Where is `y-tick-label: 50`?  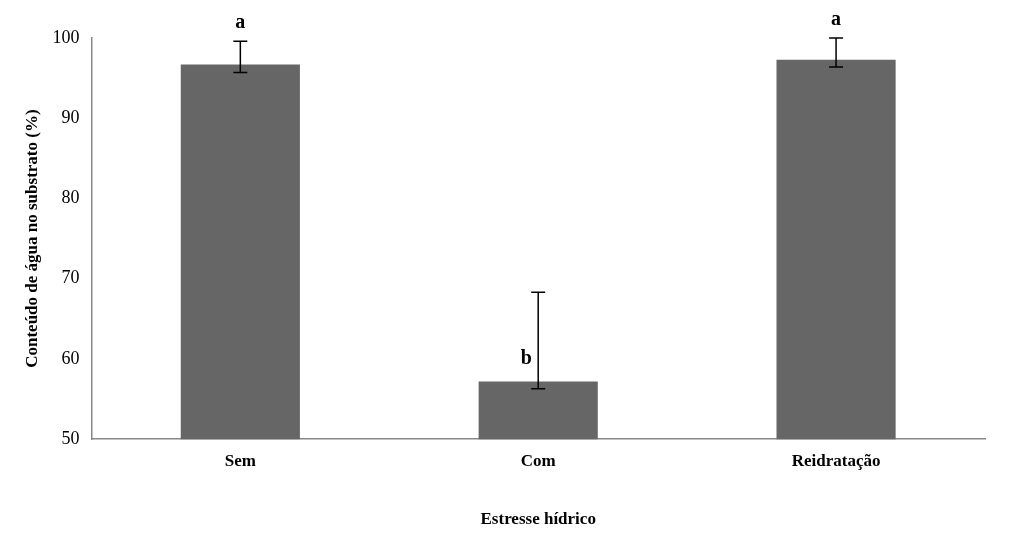
y-tick-label: 50 is located at coordinates (70, 437).